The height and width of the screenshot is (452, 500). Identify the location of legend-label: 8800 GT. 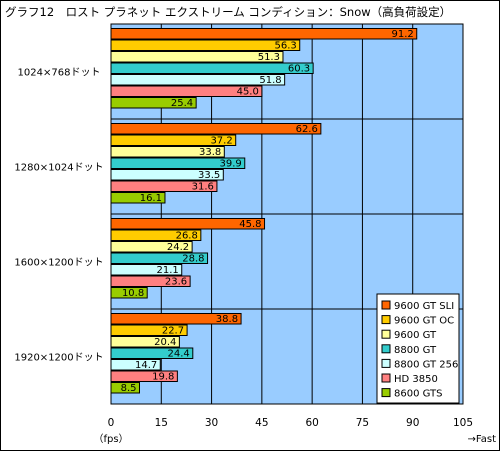
(415, 350).